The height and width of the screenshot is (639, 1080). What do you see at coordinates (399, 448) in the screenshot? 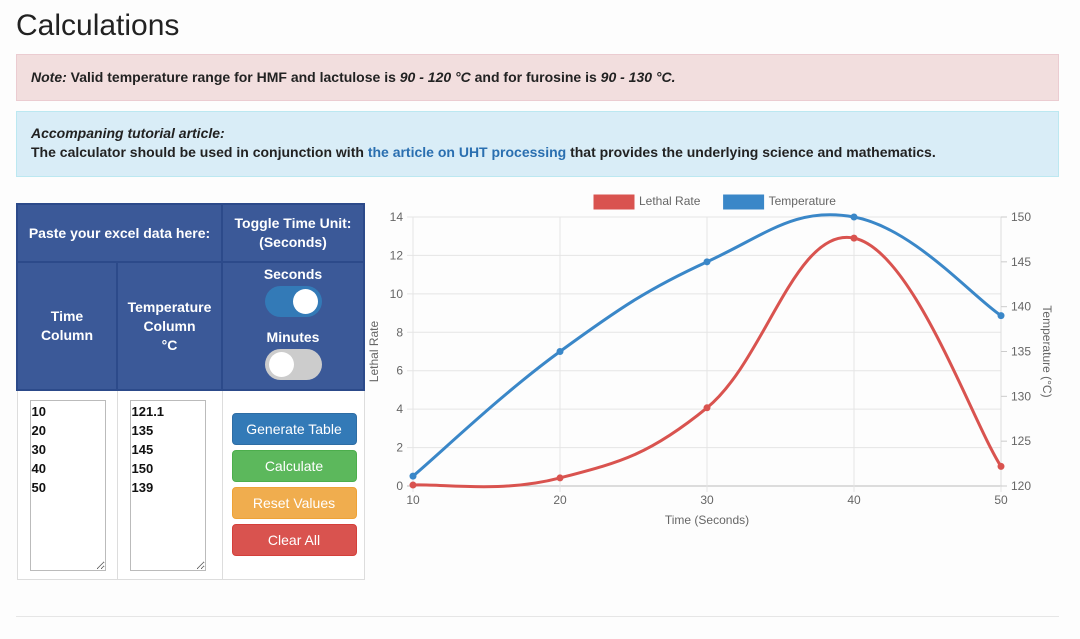
I see `svg-text: 2` at bounding box center [399, 448].